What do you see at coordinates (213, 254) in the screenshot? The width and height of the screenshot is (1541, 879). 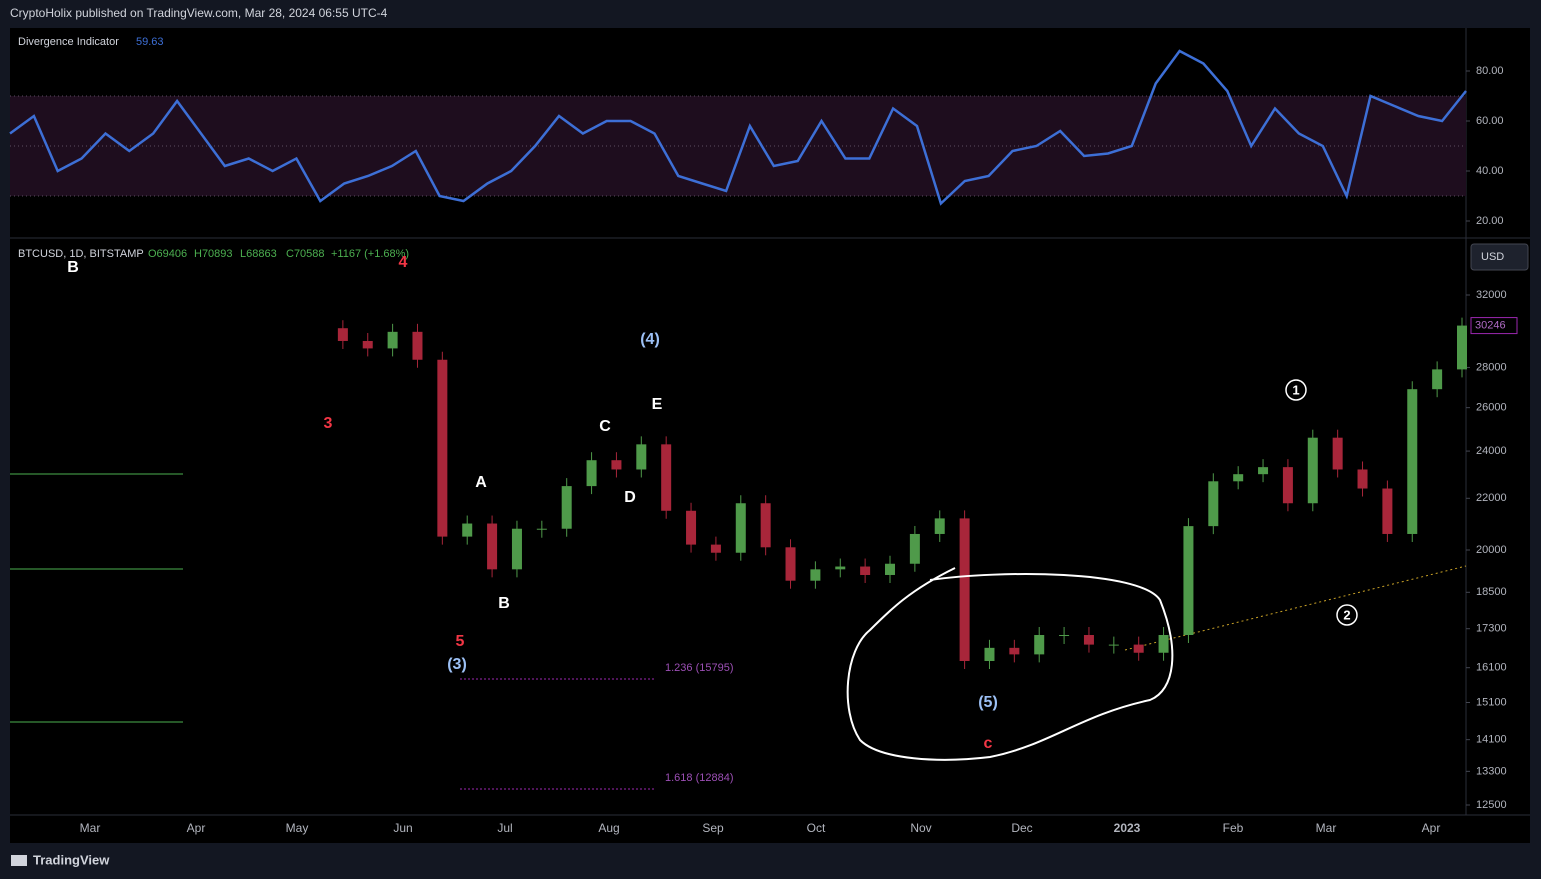 I see `legend-high: H70893` at bounding box center [213, 254].